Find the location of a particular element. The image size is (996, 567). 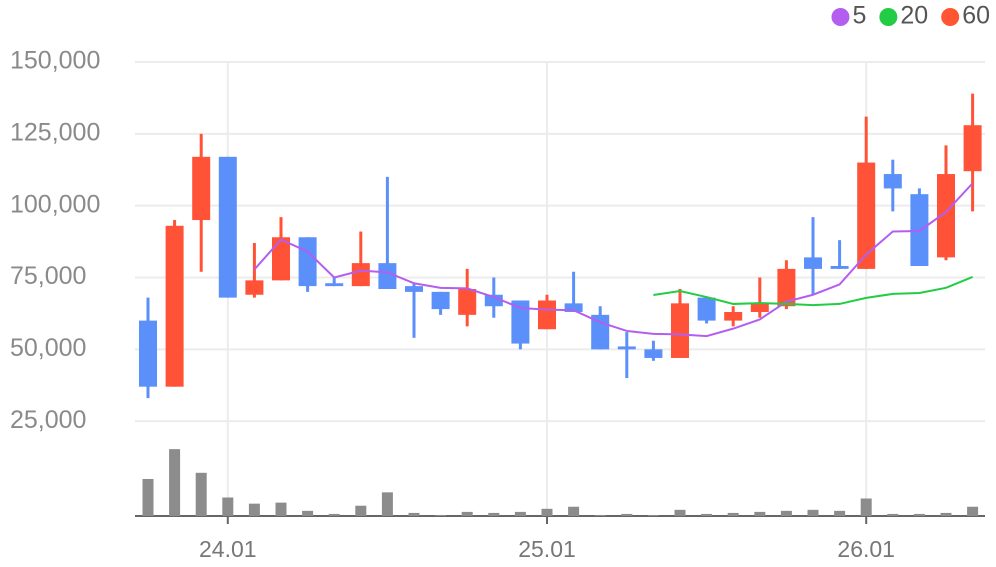

legend-label: 5 is located at coordinates (859, 16).